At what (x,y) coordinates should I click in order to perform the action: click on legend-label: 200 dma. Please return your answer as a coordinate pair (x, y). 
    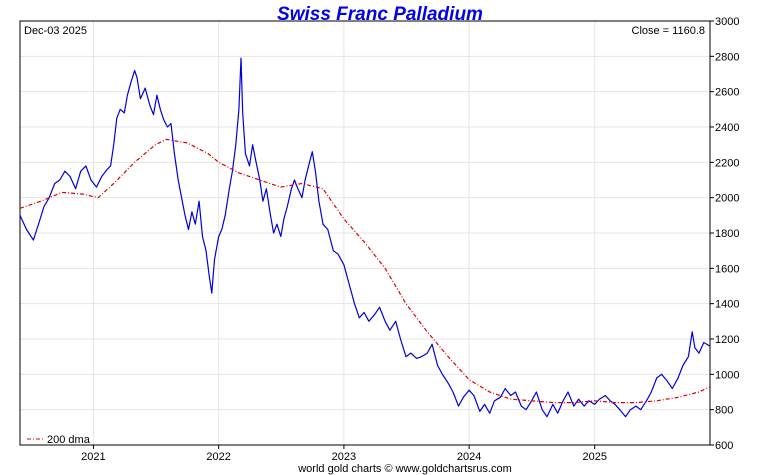
    Looking at the image, I should click on (69, 440).